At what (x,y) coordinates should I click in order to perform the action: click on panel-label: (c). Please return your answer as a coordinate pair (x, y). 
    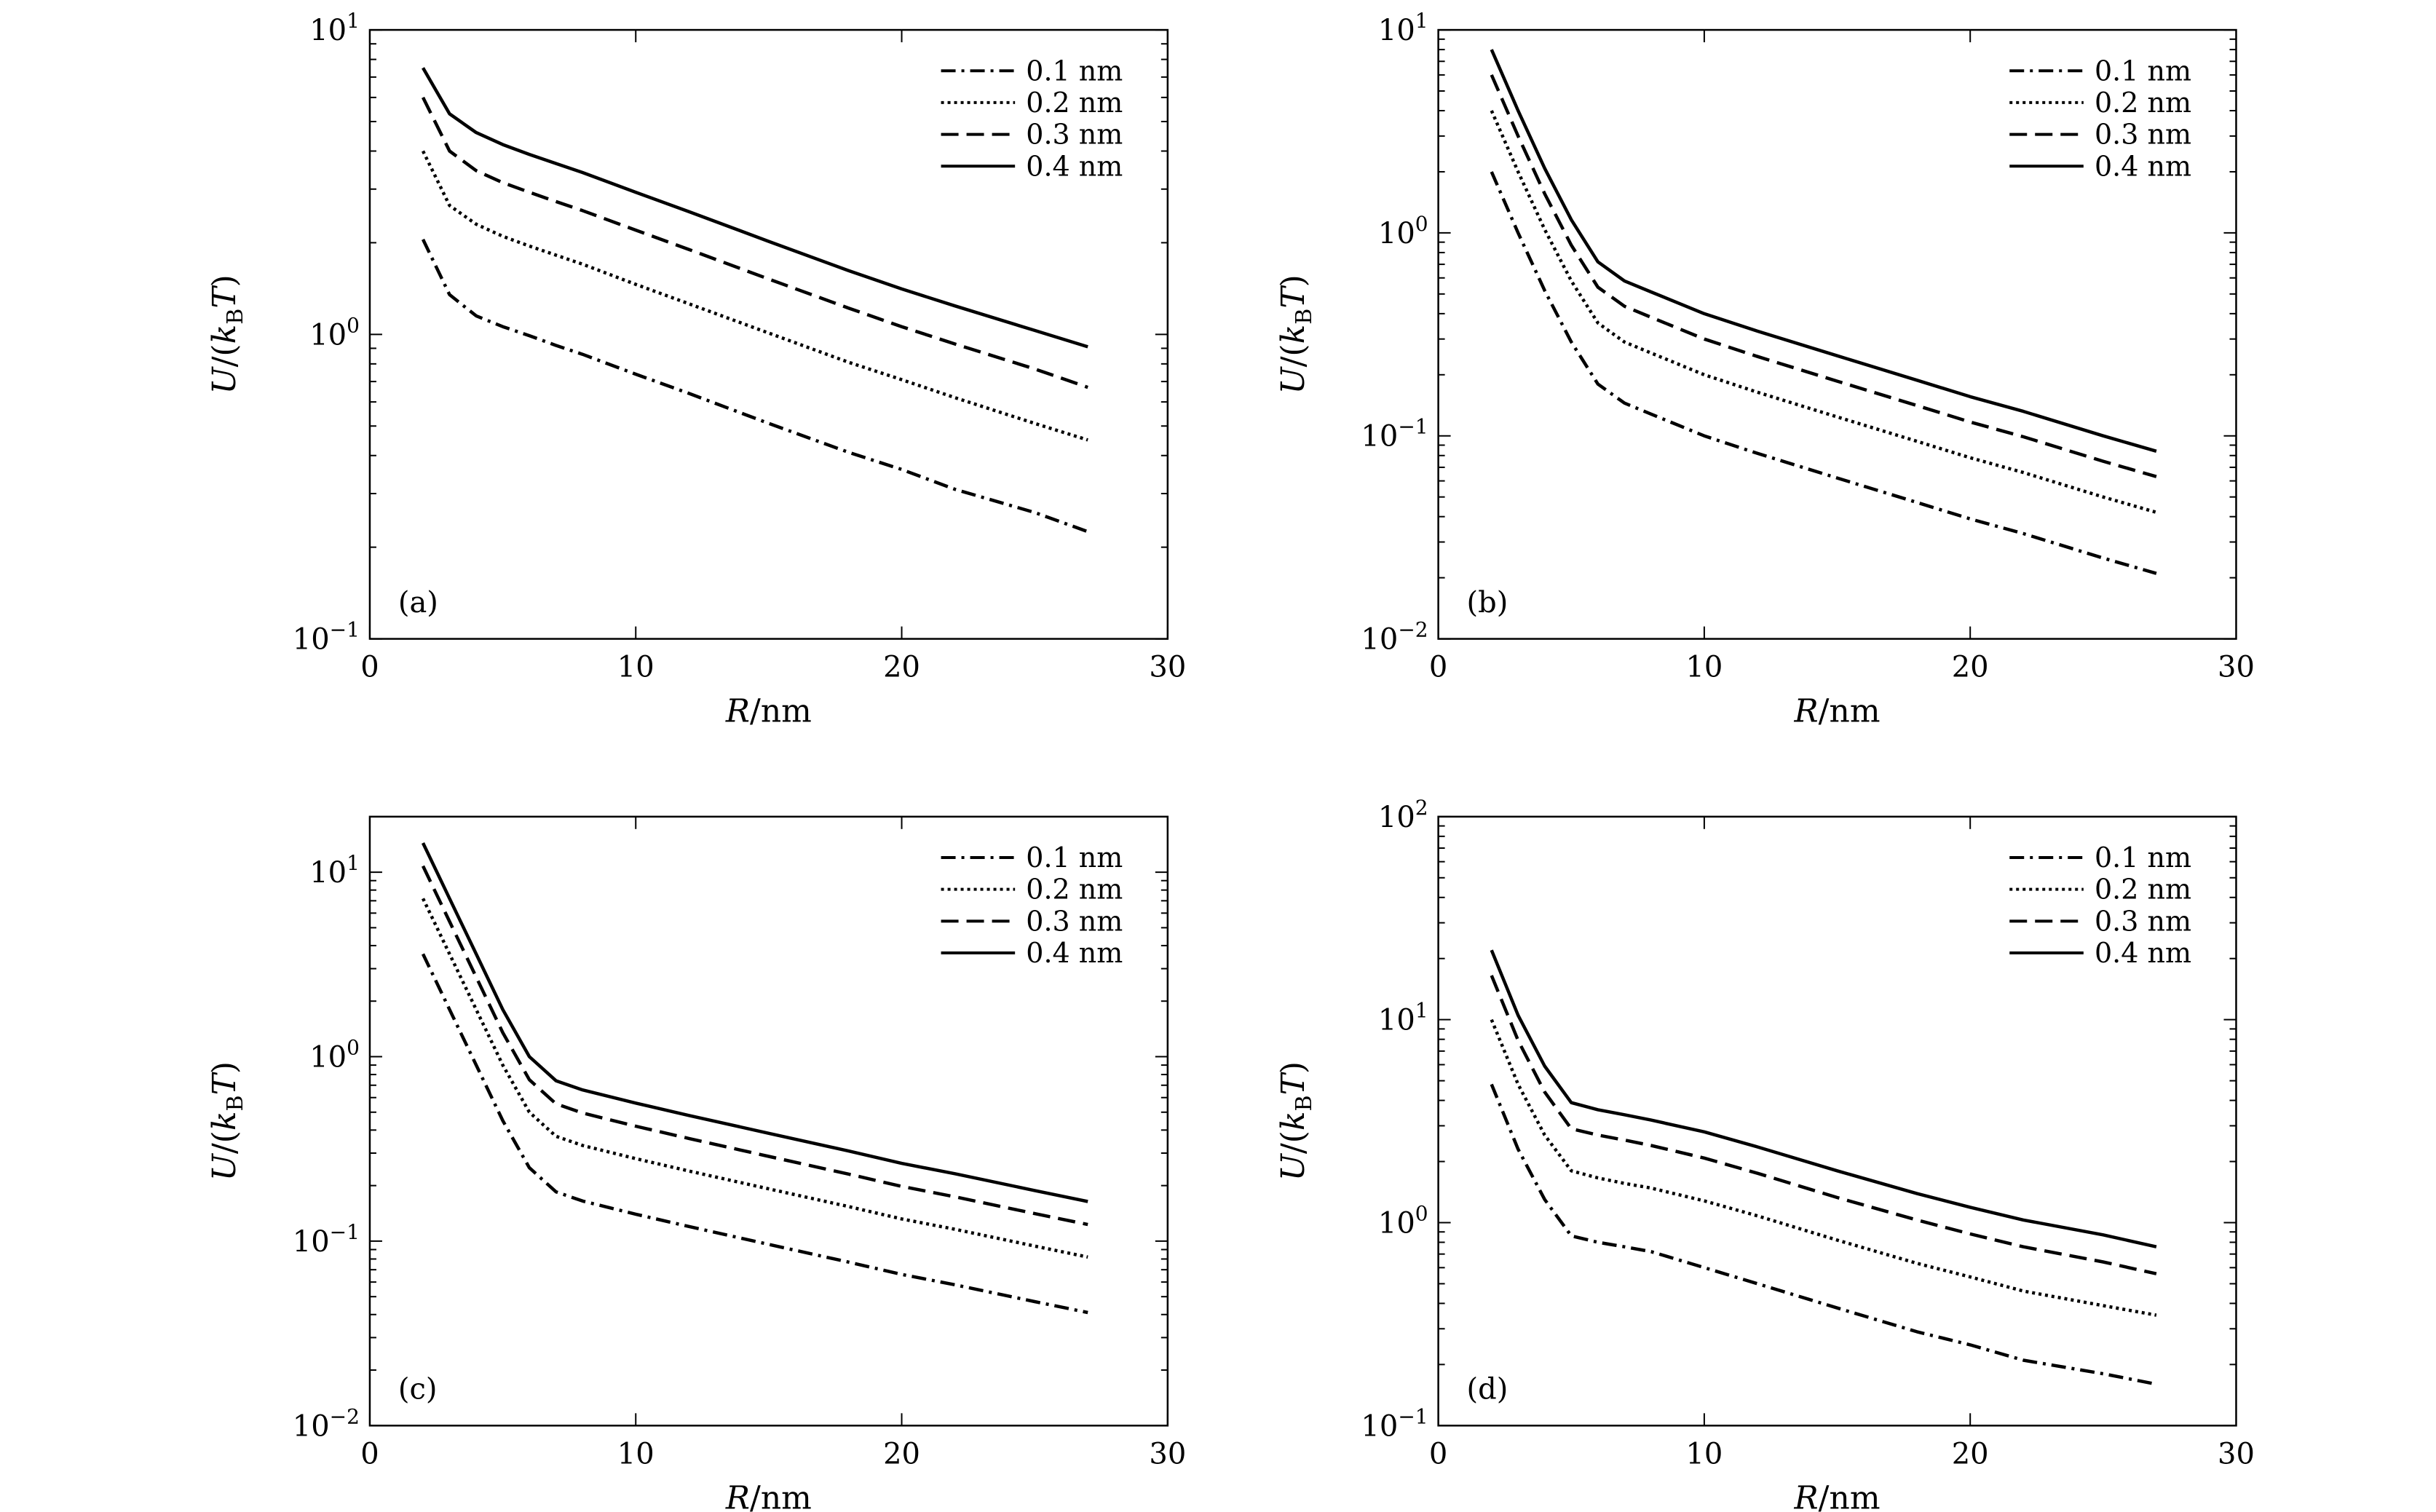
    Looking at the image, I should click on (418, 1389).